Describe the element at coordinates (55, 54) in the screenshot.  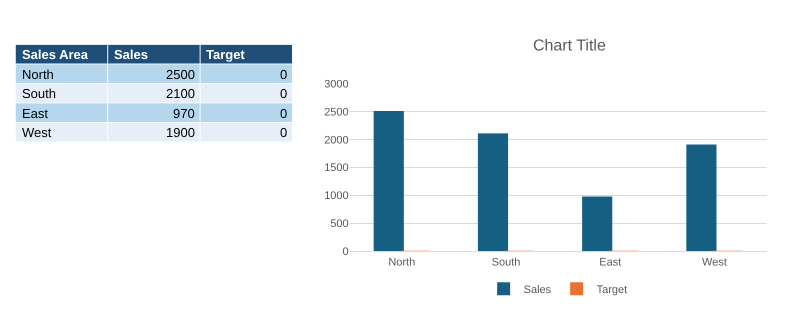
I see `text: Sales Area` at that location.